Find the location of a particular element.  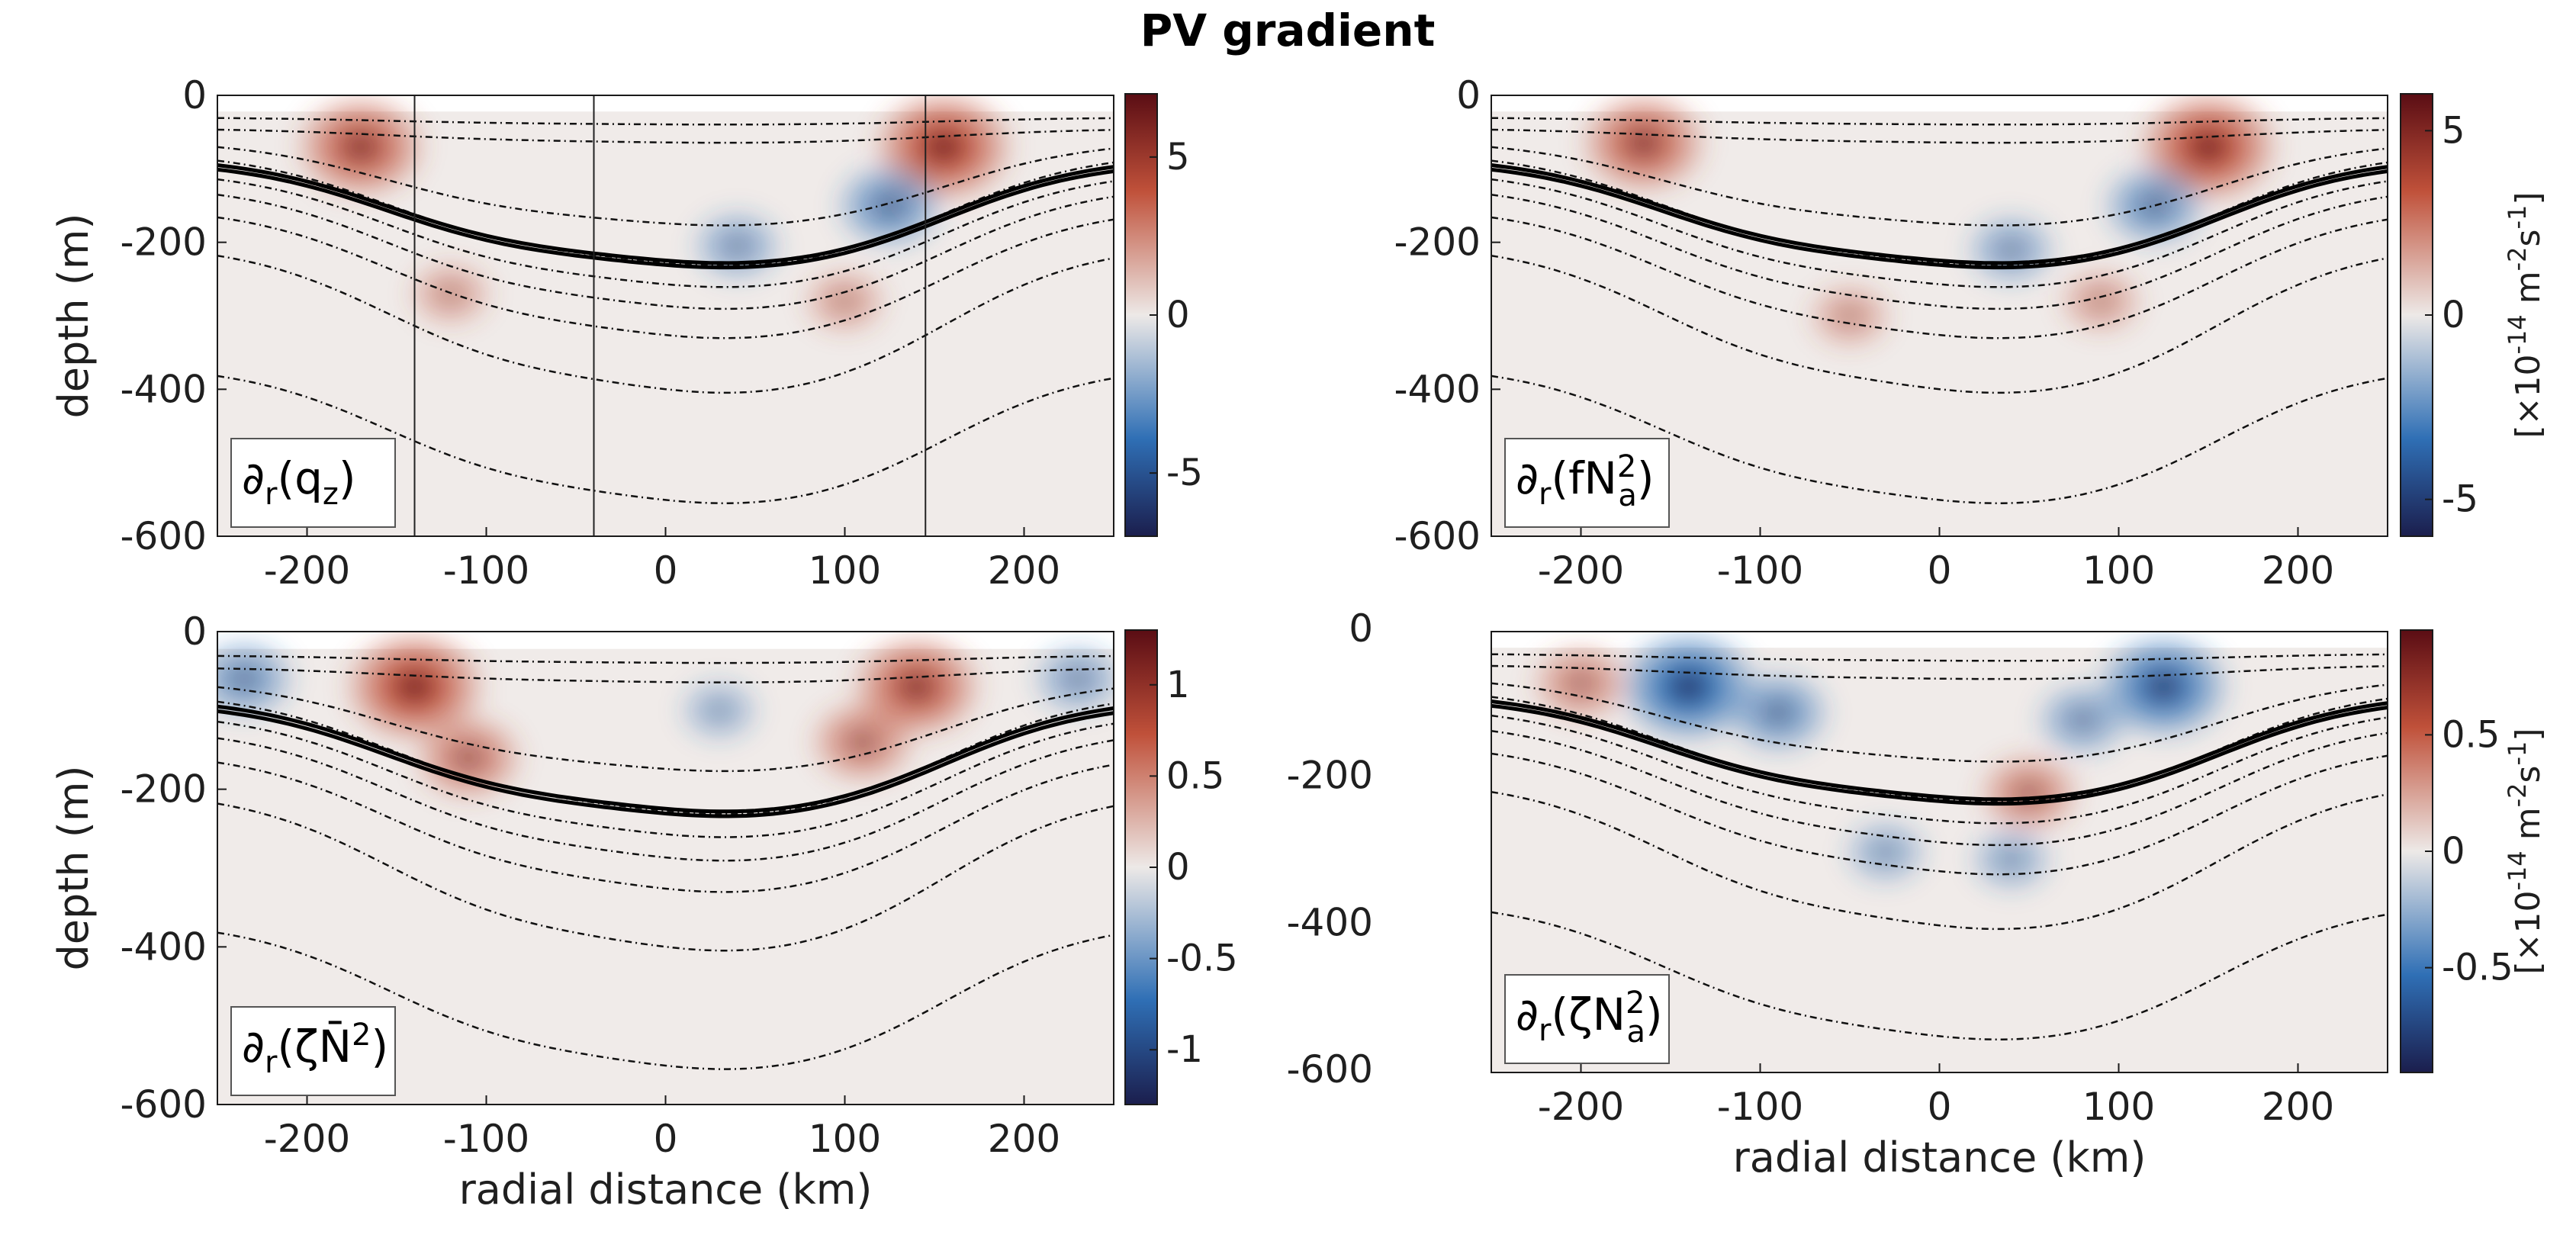

colorbar-tick-label: 0.5 is located at coordinates (1195, 775).